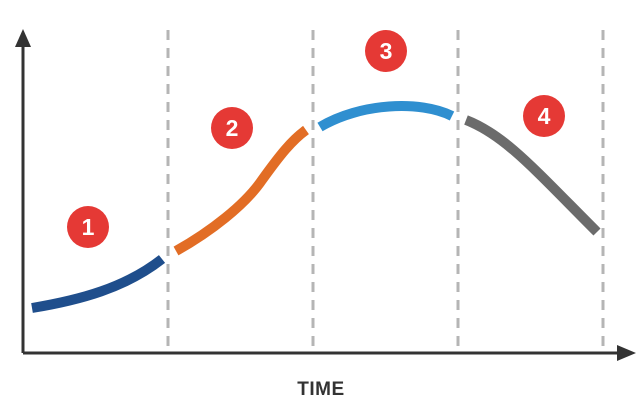  Describe the element at coordinates (23, 38) in the screenshot. I see `y-axis-arrow-icon` at that location.